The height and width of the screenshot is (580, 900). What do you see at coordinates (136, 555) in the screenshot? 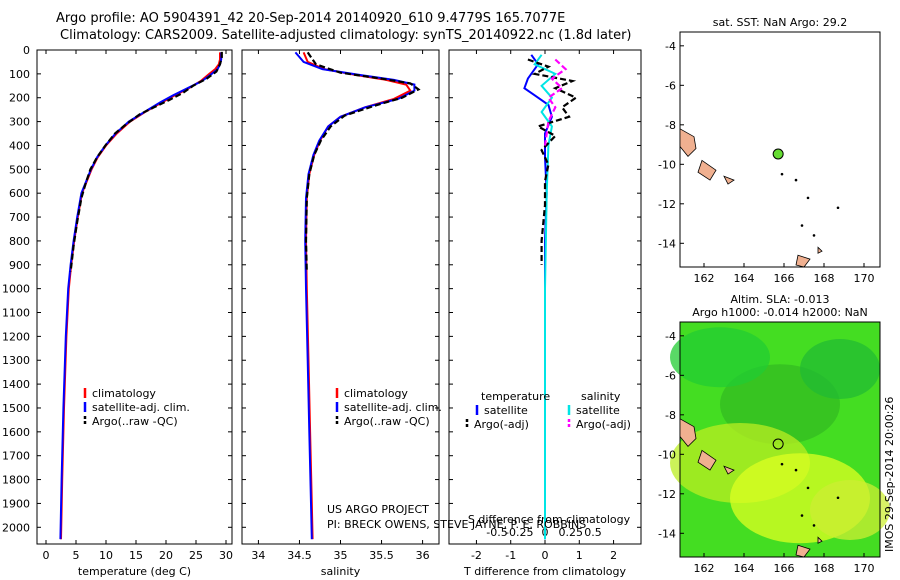
I see `x-tick-label-3: 15` at bounding box center [136, 555].